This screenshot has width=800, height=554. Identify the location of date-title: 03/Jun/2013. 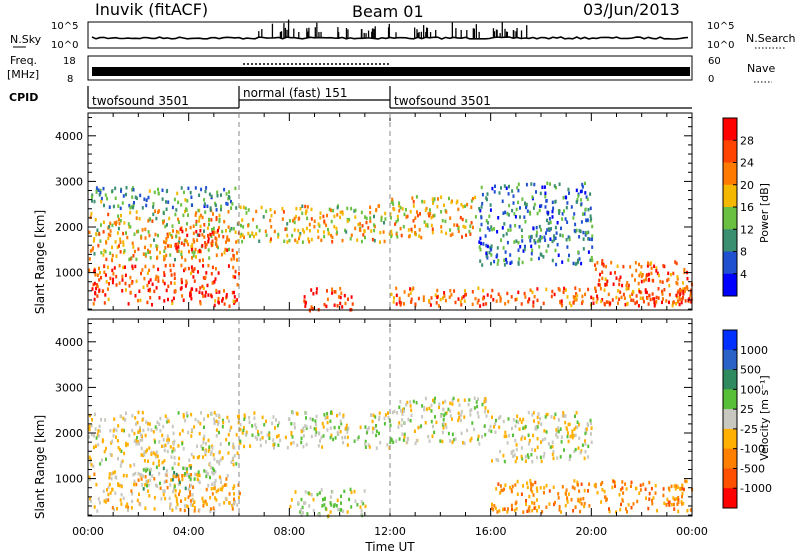
(631, 9).